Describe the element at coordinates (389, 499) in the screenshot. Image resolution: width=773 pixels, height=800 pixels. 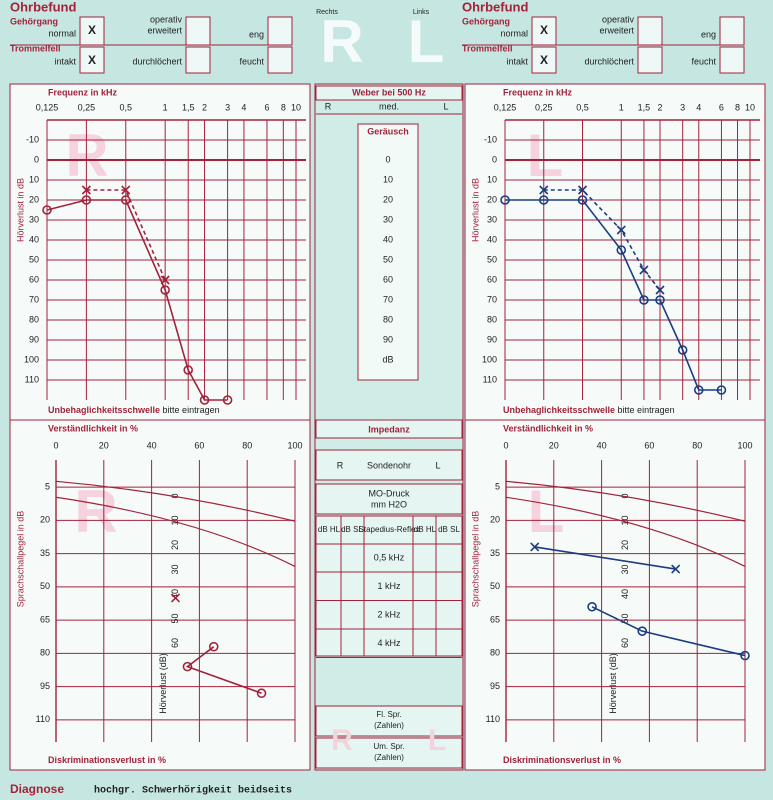
I see `pressure-row` at that location.